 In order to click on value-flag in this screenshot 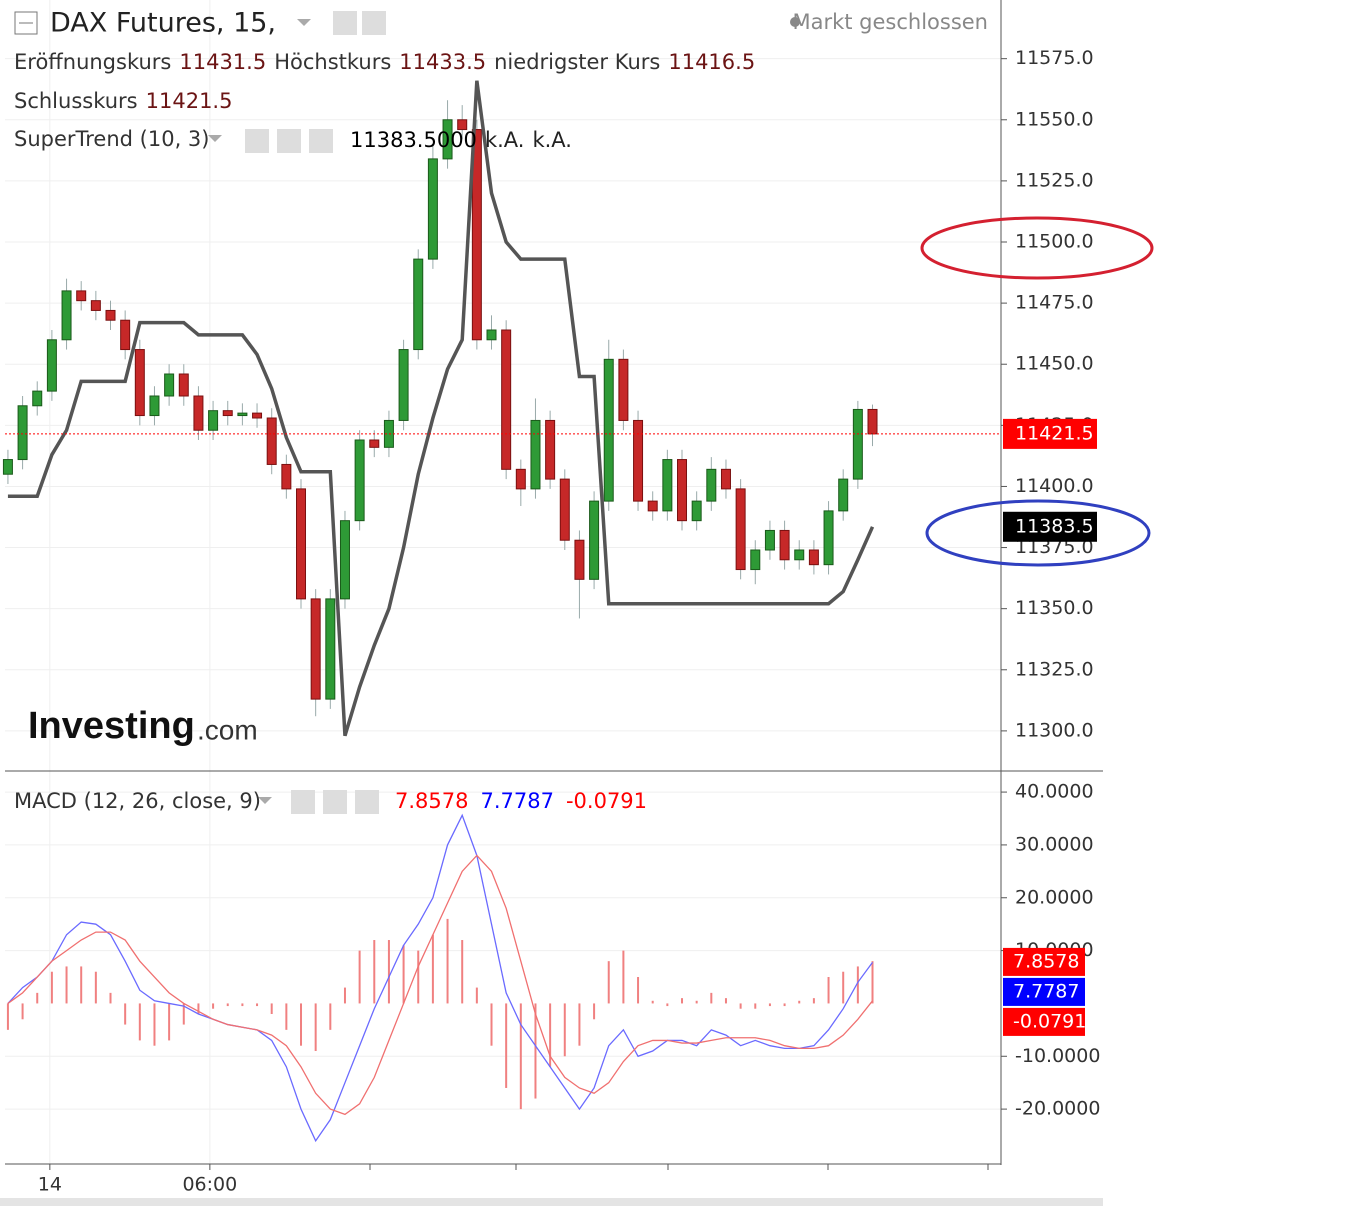, I will do `click(1044, 991)`.